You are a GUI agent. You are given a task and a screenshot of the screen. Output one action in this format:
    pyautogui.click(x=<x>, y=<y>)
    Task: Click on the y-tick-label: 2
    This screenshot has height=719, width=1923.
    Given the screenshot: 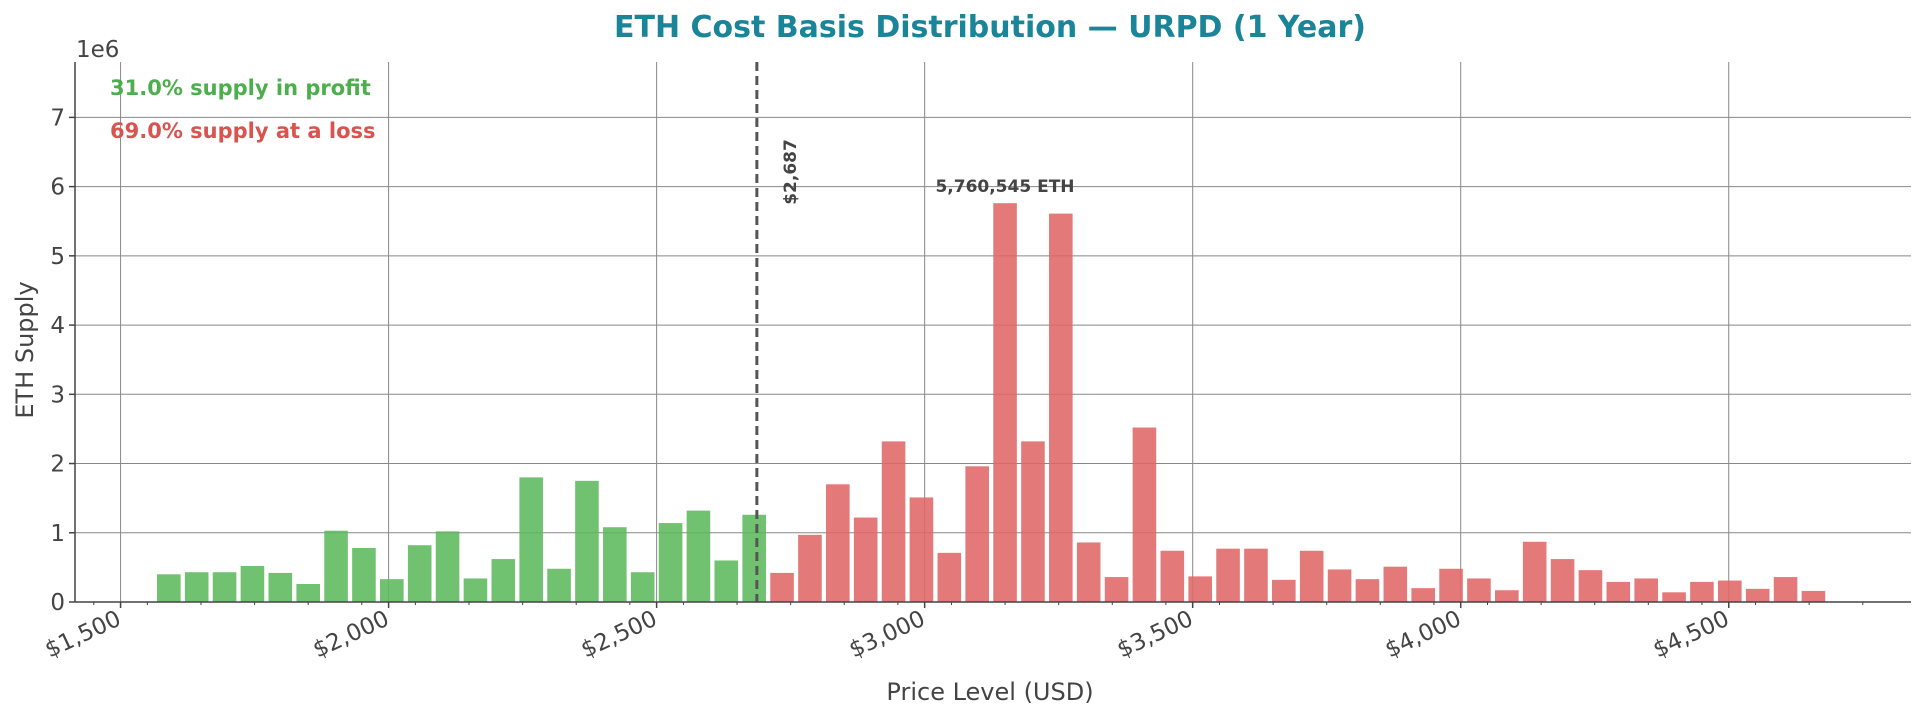 What is the action you would take?
    pyautogui.click(x=57, y=465)
    